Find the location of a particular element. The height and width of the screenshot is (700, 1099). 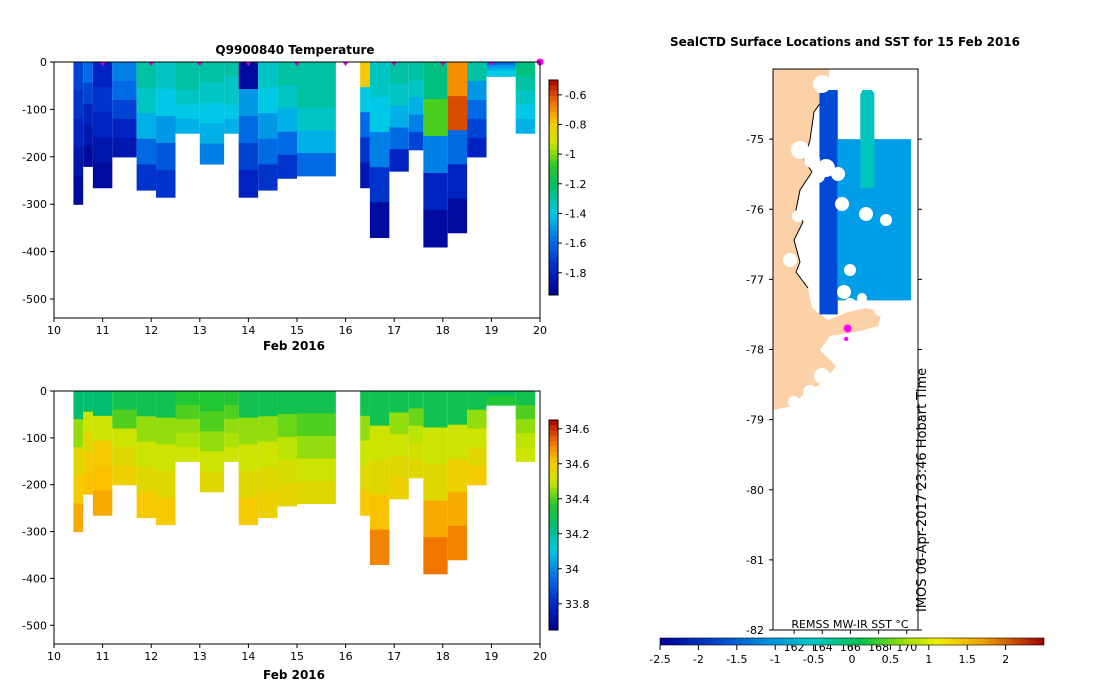

map-colorbar-tick-label: -1.5 is located at coordinates (736, 659).